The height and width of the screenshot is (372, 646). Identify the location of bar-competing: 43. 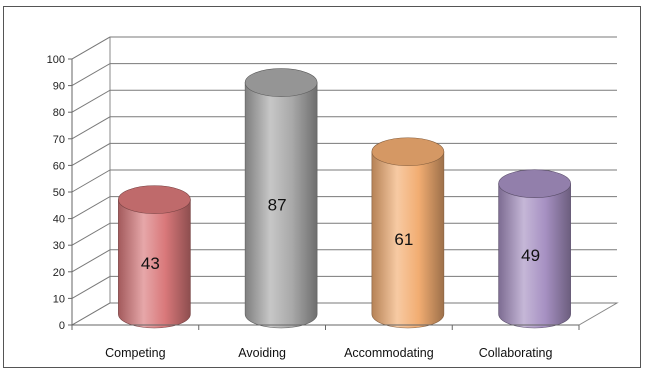
(154, 257).